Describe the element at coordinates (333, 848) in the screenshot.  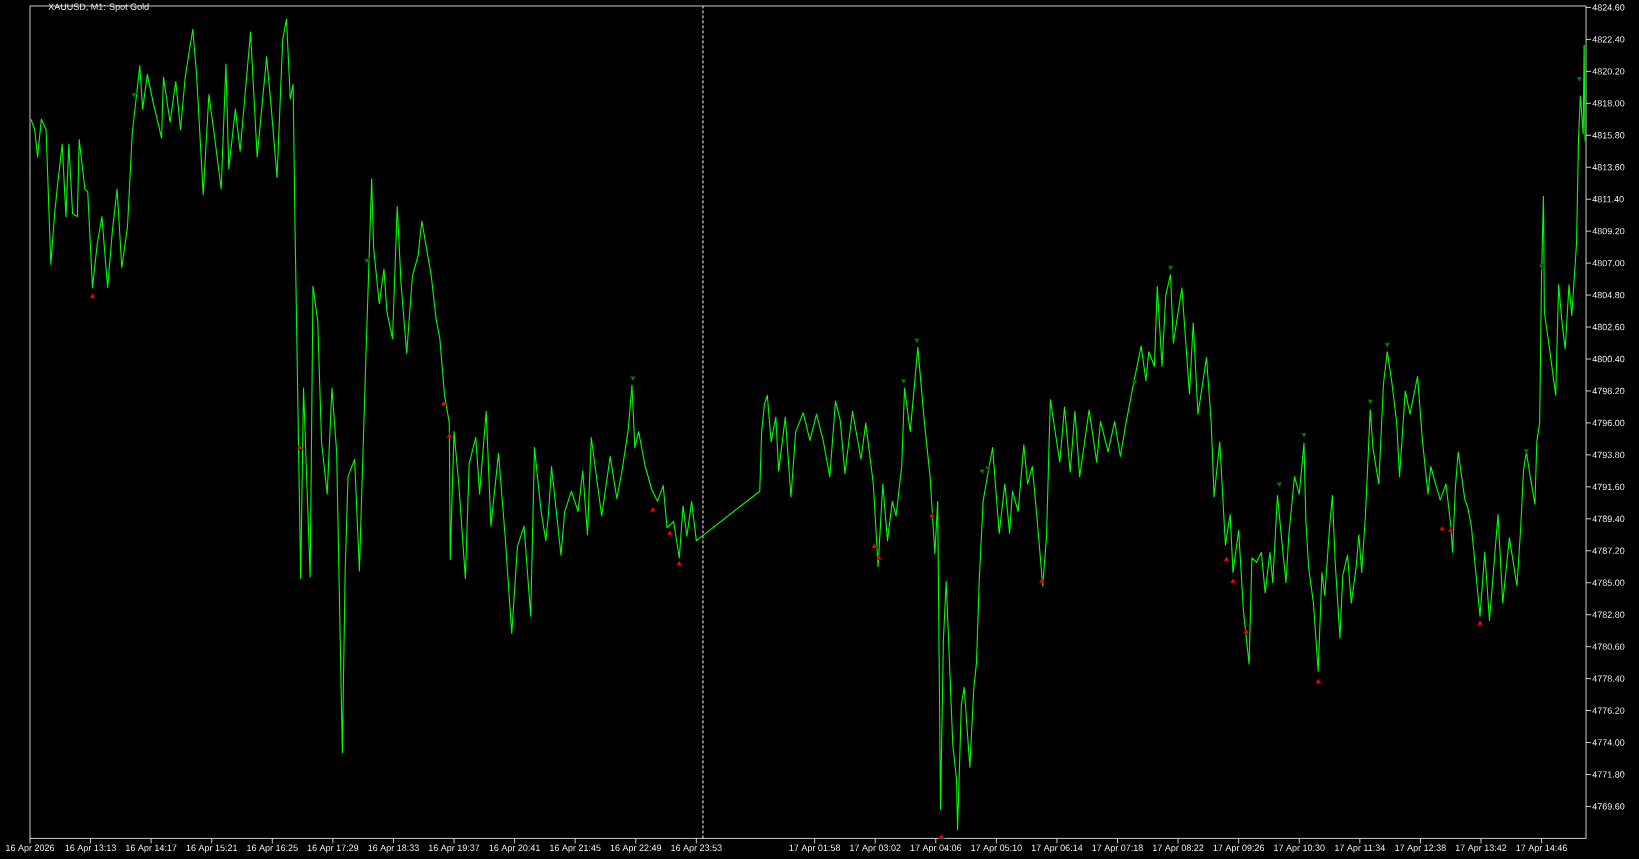
I see `x-tick-label: 16 Apr 17:29` at that location.